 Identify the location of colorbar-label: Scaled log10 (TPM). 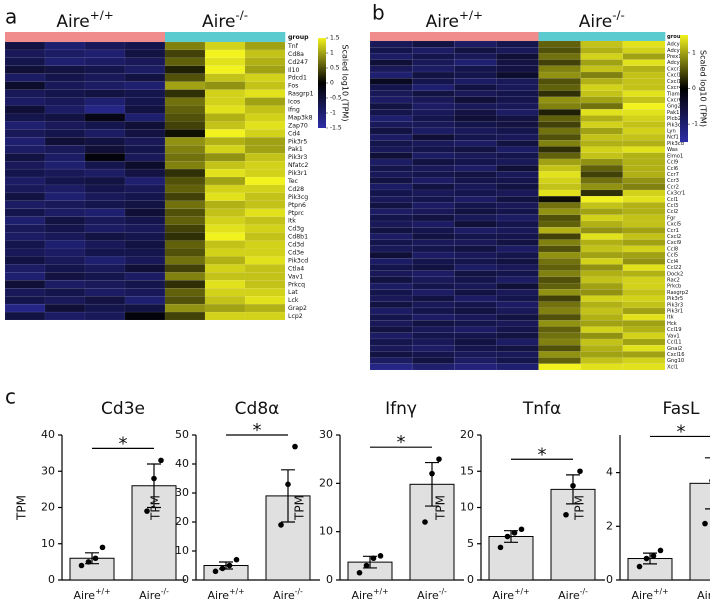
(345, 83).